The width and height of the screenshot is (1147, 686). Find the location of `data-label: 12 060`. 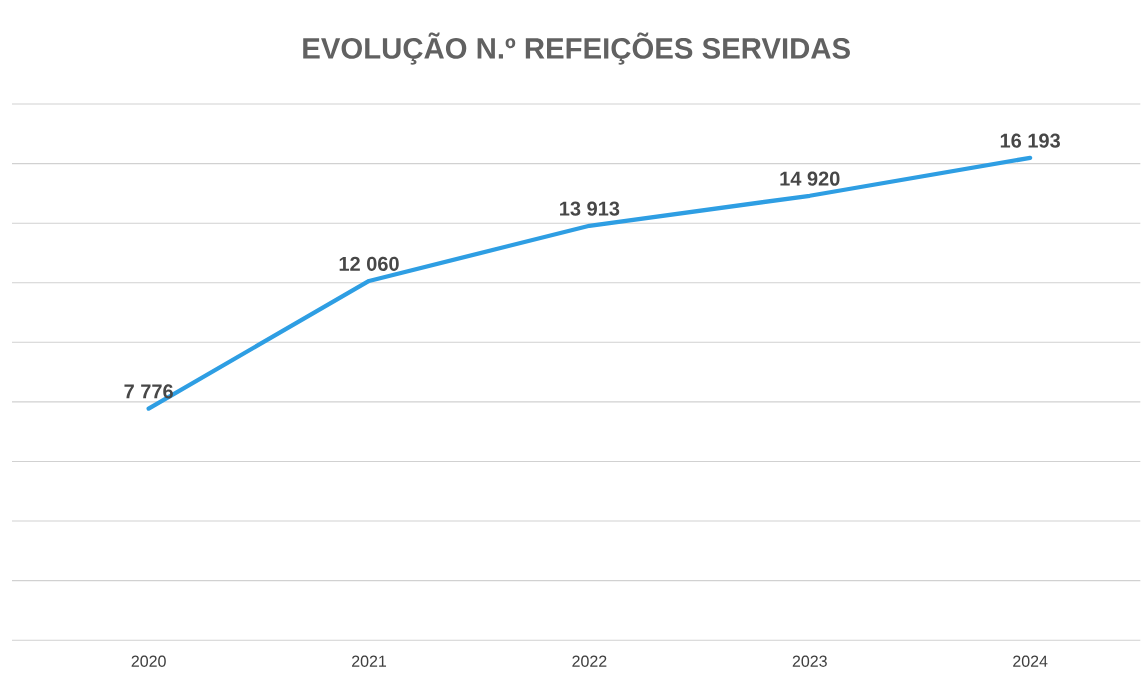

data-label: 12 060 is located at coordinates (369, 263).